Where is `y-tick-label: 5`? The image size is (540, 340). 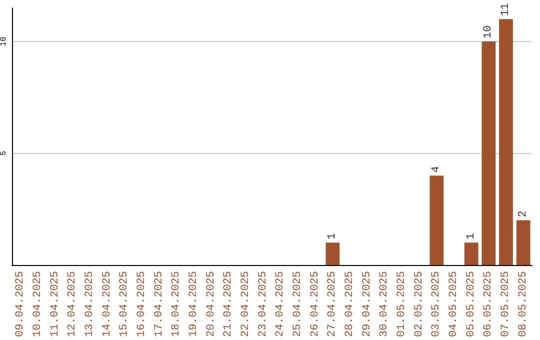
y-tick-label: 5 is located at coordinates (4, 153).